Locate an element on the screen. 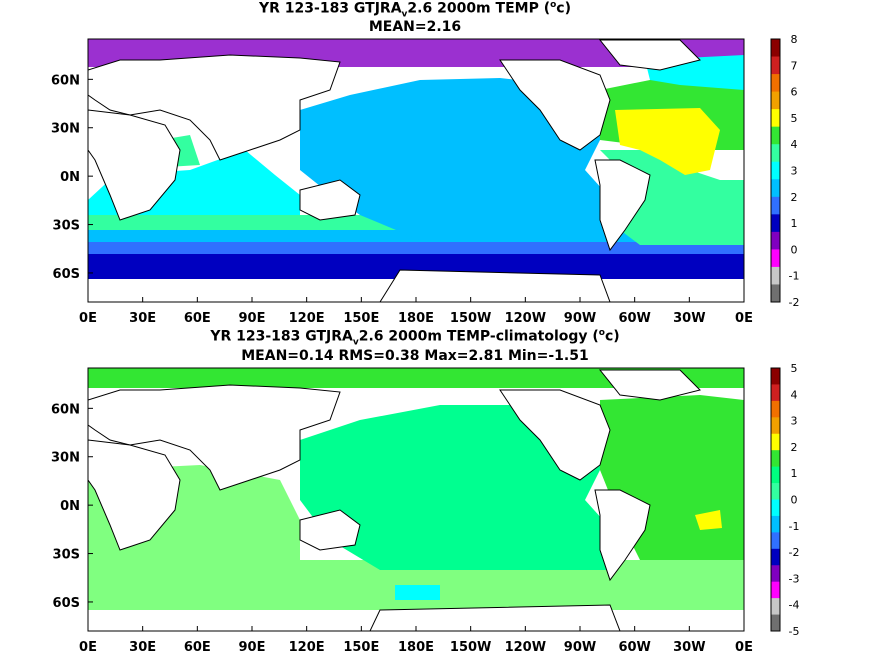  panel1-subtitle: MEAN=2.16 is located at coordinates (415, 27).